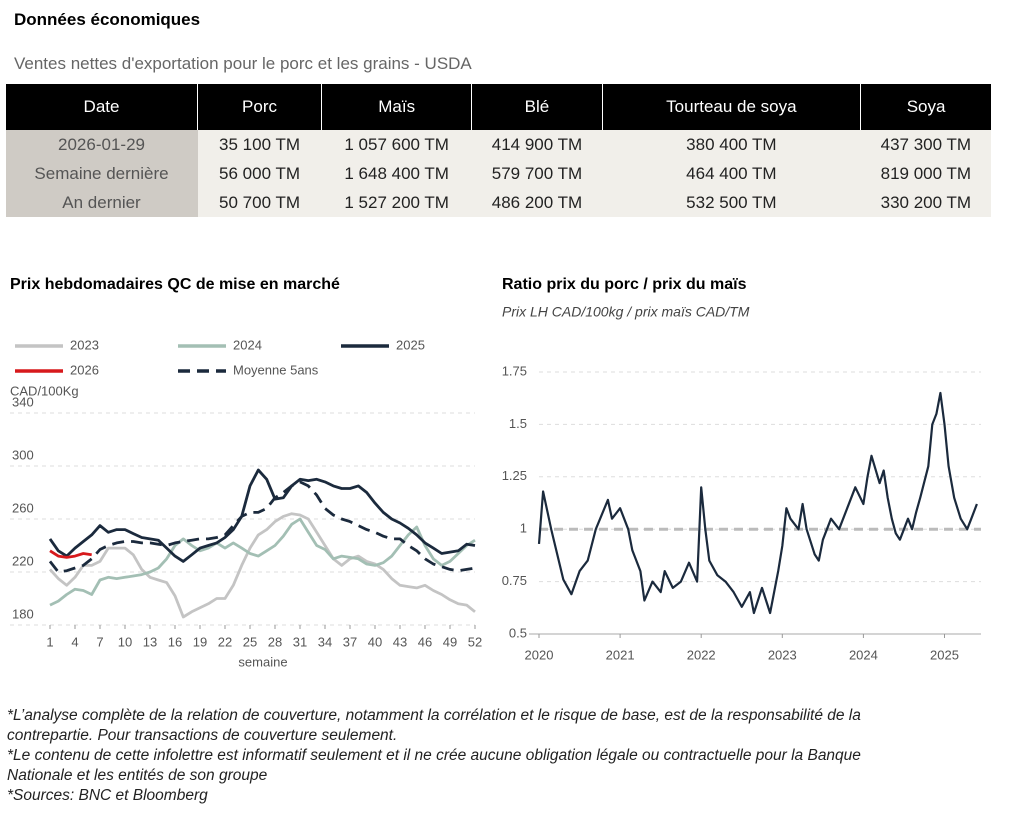 The height and width of the screenshot is (825, 1024). What do you see at coordinates (539, 654) in the screenshot?
I see `x-tick-label: 2020` at bounding box center [539, 654].